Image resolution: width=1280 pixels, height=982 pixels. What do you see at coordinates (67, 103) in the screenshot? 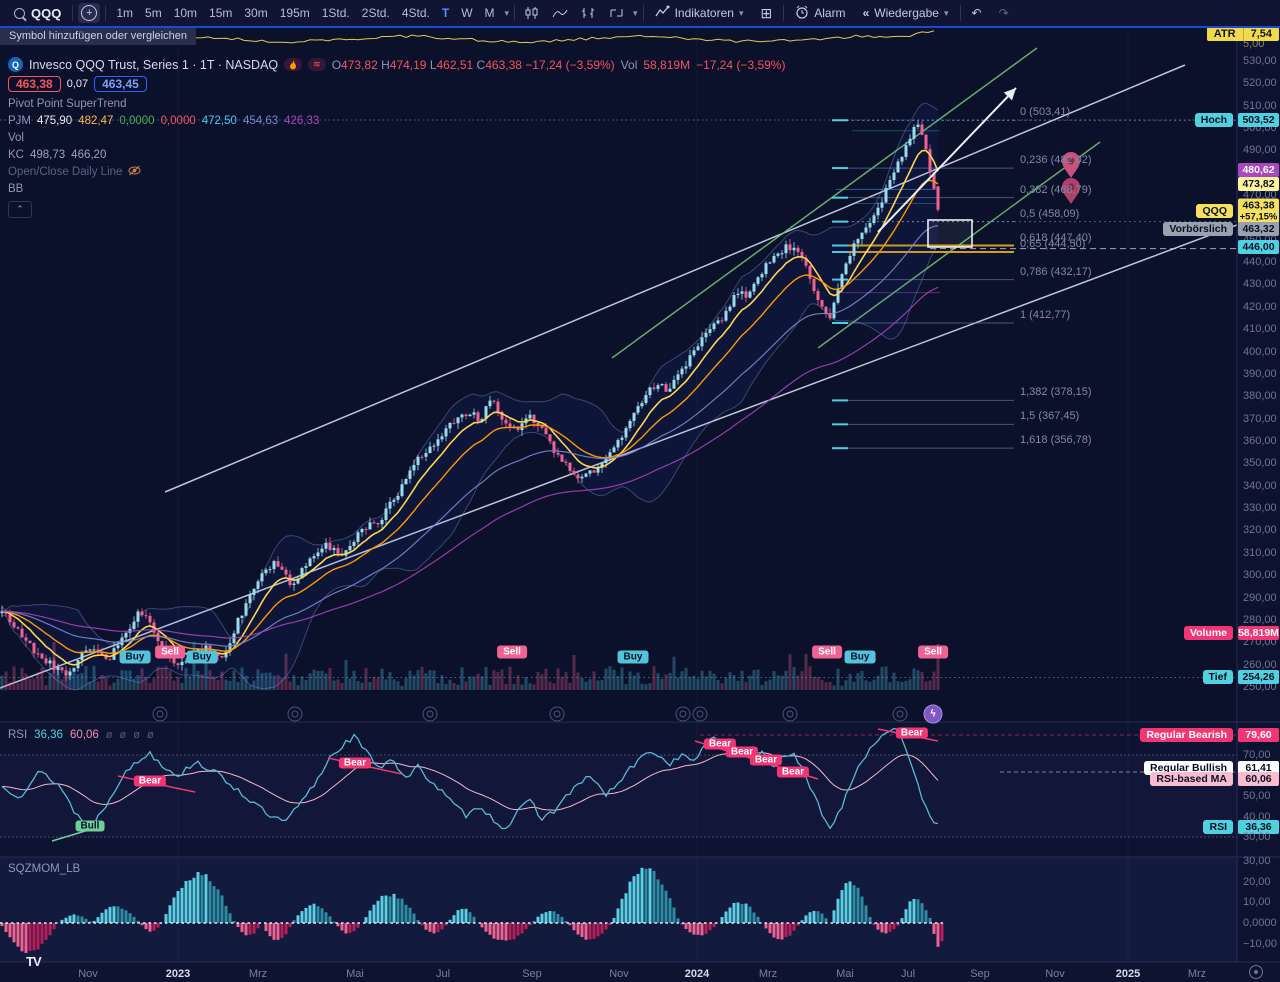
I see `indicator-name: Pivot Point SuperTrend` at bounding box center [67, 103].